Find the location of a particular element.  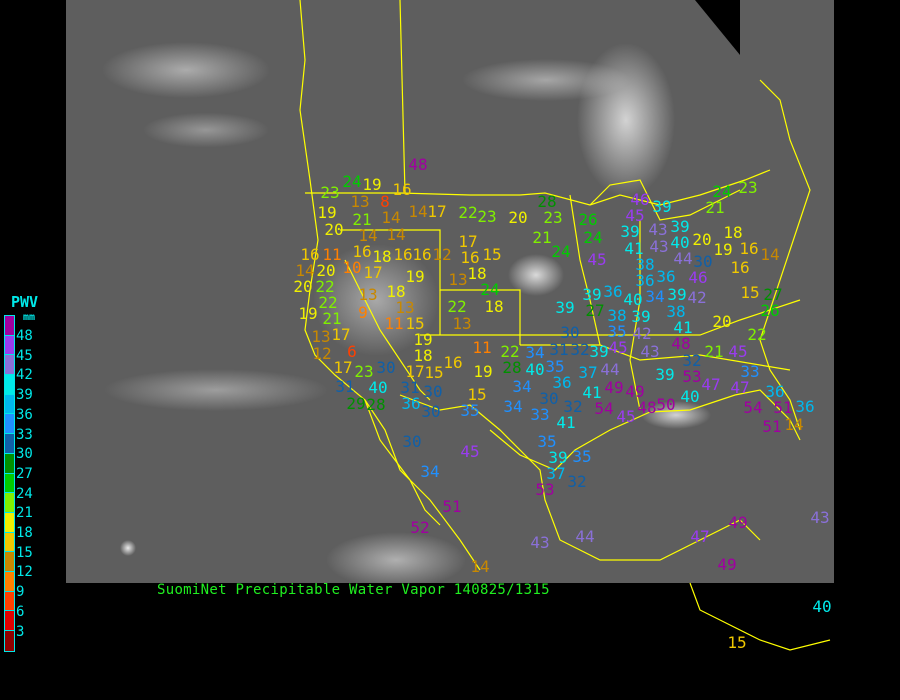

legend-label: 33 is located at coordinates (24, 434).